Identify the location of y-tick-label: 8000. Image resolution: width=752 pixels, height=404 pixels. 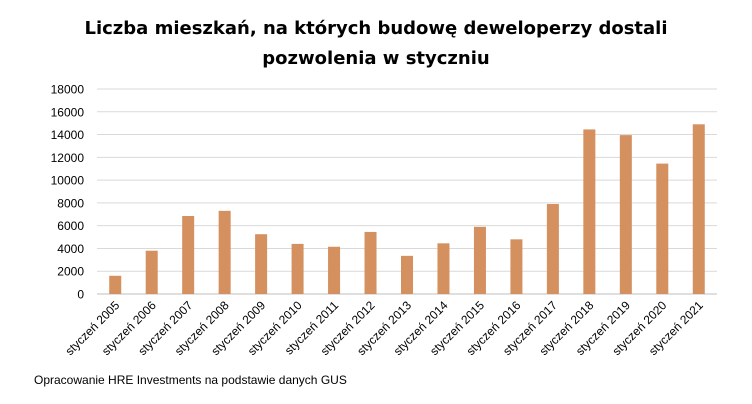
(70, 203).